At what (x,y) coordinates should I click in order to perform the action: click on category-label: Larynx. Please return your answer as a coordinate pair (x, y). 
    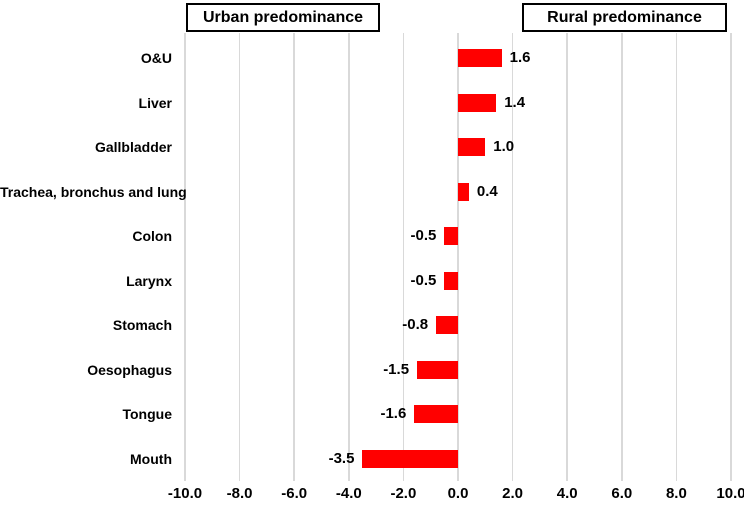
    Looking at the image, I should click on (149, 280).